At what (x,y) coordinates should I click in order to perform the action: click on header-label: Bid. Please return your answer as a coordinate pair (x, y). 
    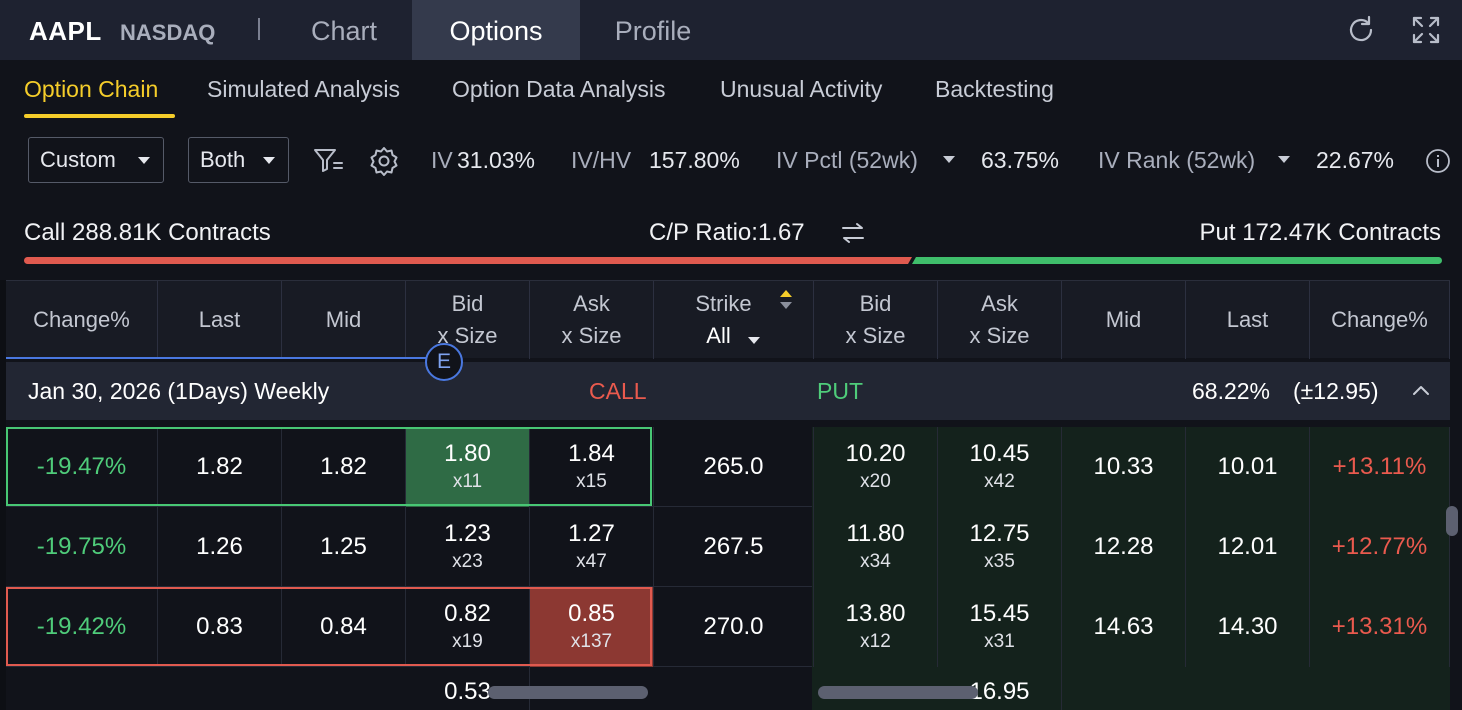
    Looking at the image, I should click on (467, 303).